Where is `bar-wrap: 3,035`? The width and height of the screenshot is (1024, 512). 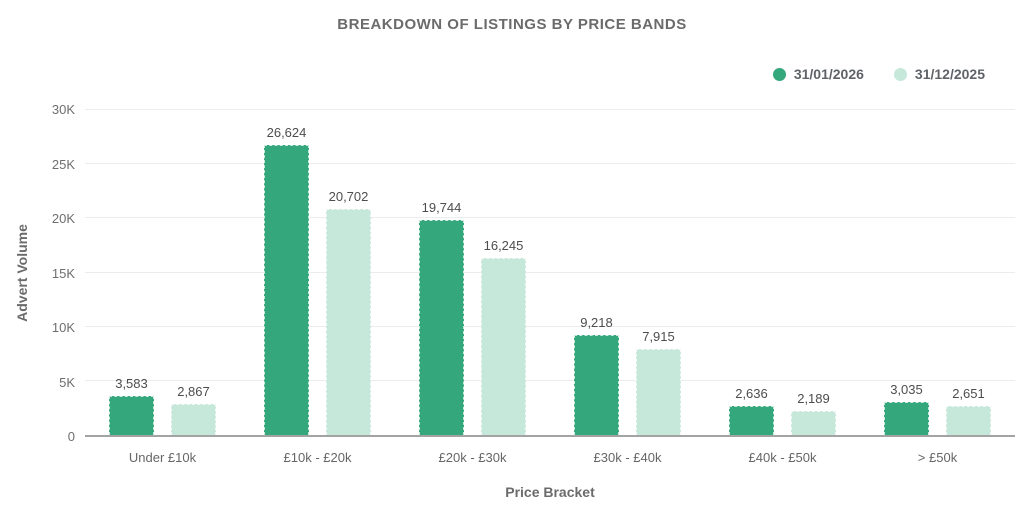 bar-wrap: 3,035 is located at coordinates (906, 408).